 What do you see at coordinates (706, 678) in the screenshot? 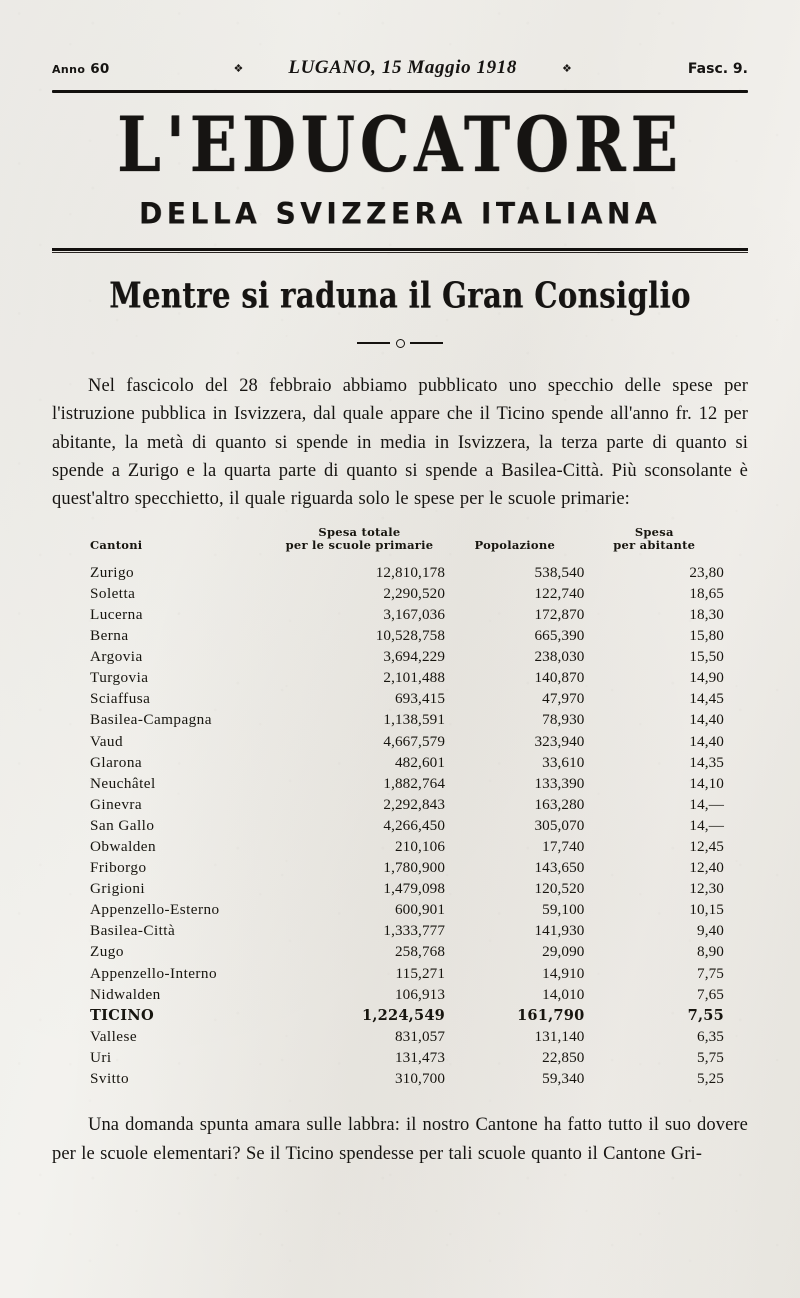
I see `cell-spesa-abitante: 14,90` at bounding box center [706, 678].